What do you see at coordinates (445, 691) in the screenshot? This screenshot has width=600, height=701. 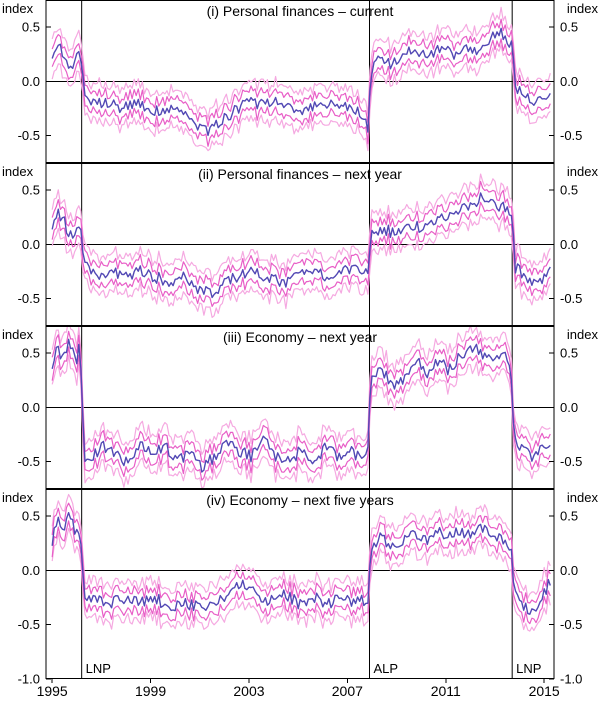 I see `x-tick-label: 2011` at bounding box center [445, 691].